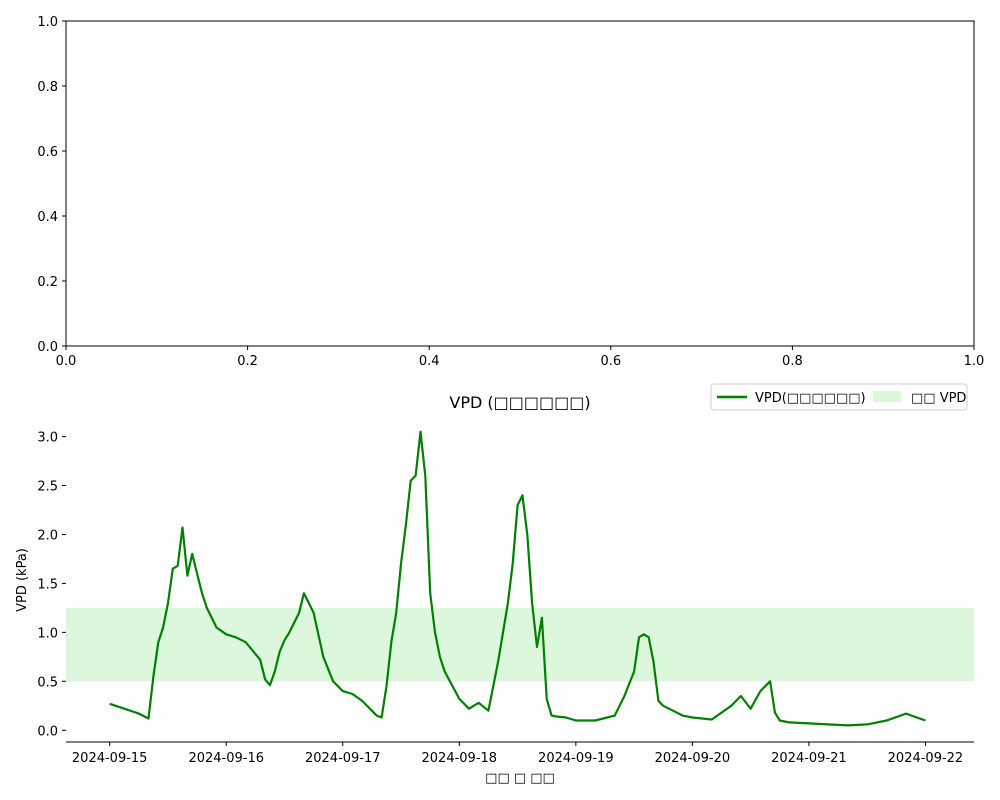  What do you see at coordinates (810, 398) in the screenshot?
I see `legend-entry-vpd: VPD(□□□□□□)` at bounding box center [810, 398].